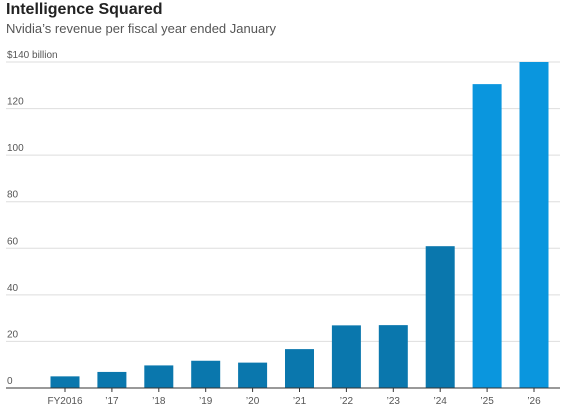  Describe the element at coordinates (13, 288) in the screenshot. I see `y-tick-label: 40` at that location.